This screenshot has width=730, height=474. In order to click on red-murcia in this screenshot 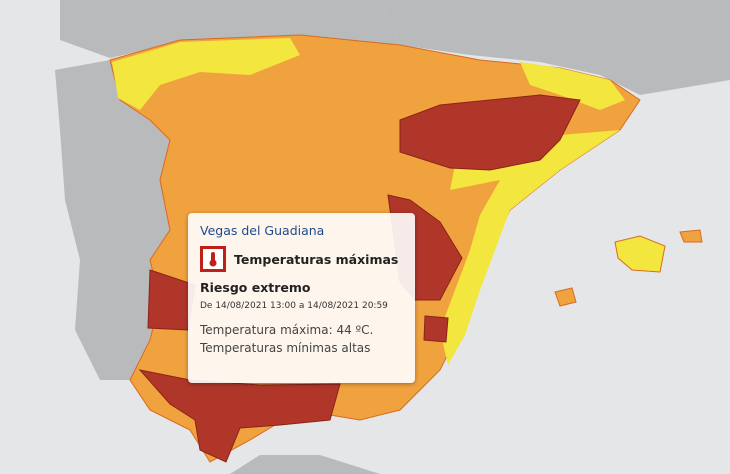, I will do `click(436, 329)`.